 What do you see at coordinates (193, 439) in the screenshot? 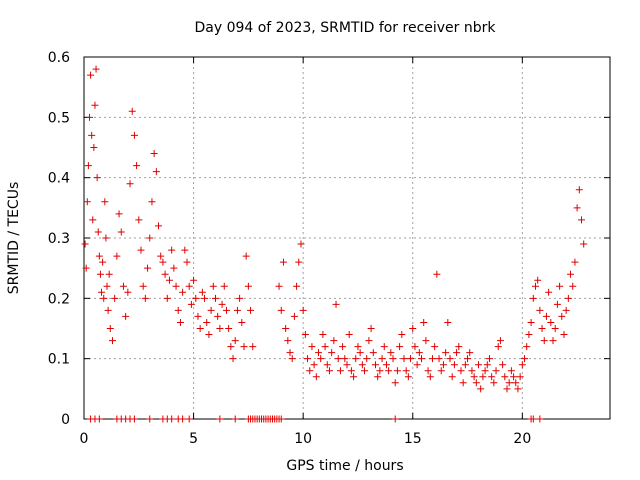
I see `x-tick-label: 5` at bounding box center [193, 439].